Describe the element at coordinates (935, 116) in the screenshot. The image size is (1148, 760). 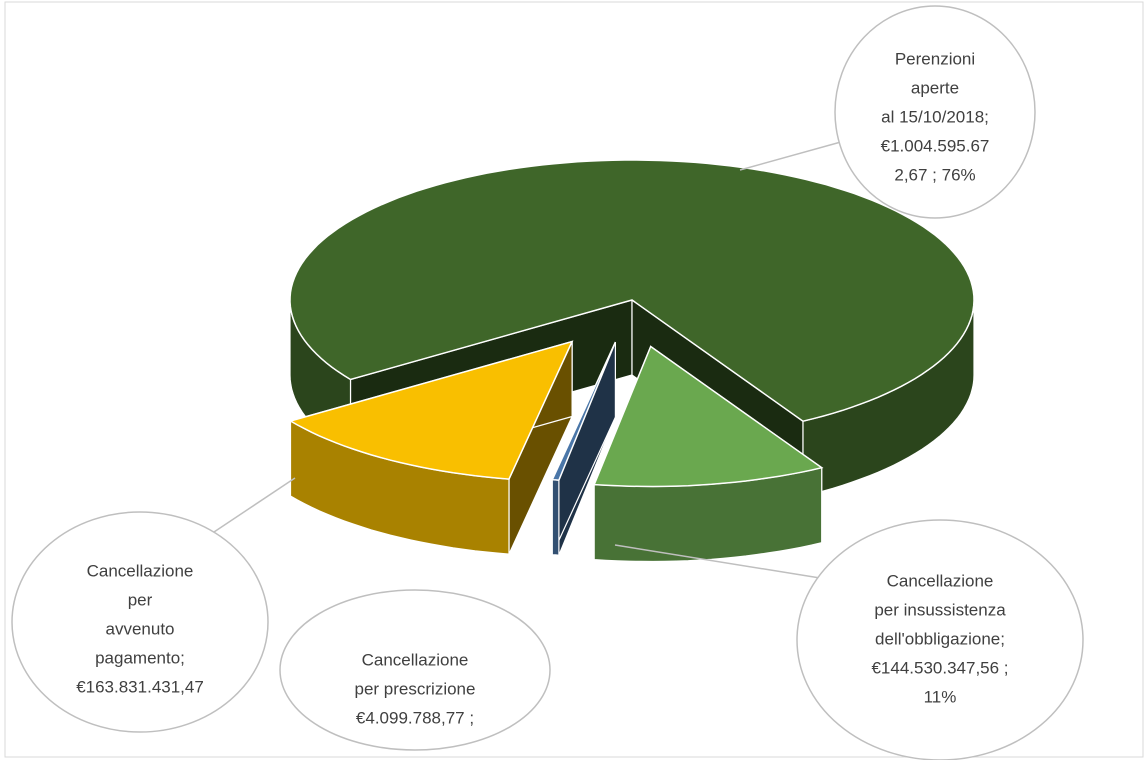
I see `data-label: al 15/10/2018;` at that location.